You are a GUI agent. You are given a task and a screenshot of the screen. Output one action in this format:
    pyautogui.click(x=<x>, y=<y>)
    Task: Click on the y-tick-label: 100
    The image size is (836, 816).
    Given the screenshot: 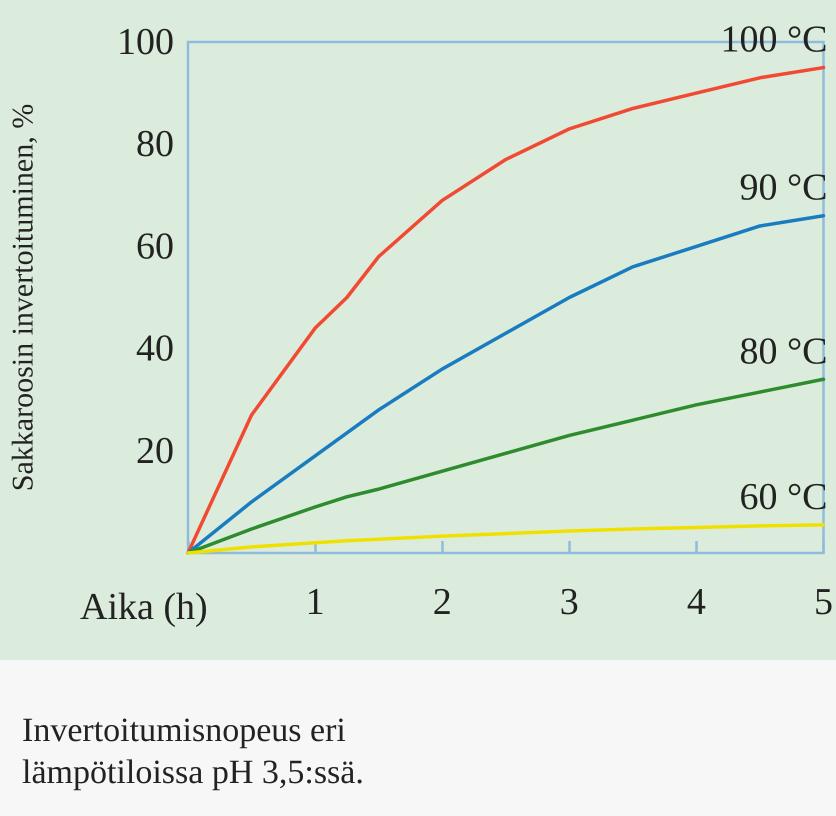 What is the action you would take?
    pyautogui.click(x=145, y=42)
    